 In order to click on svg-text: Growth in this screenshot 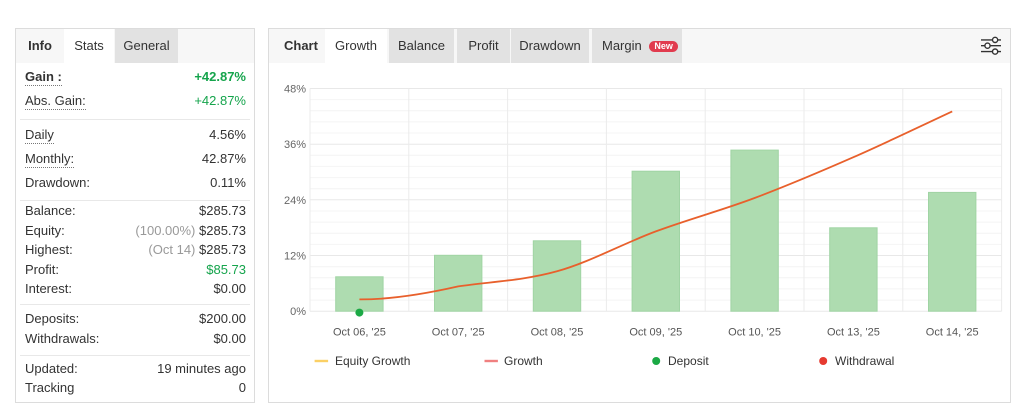, I will do `click(523, 361)`.